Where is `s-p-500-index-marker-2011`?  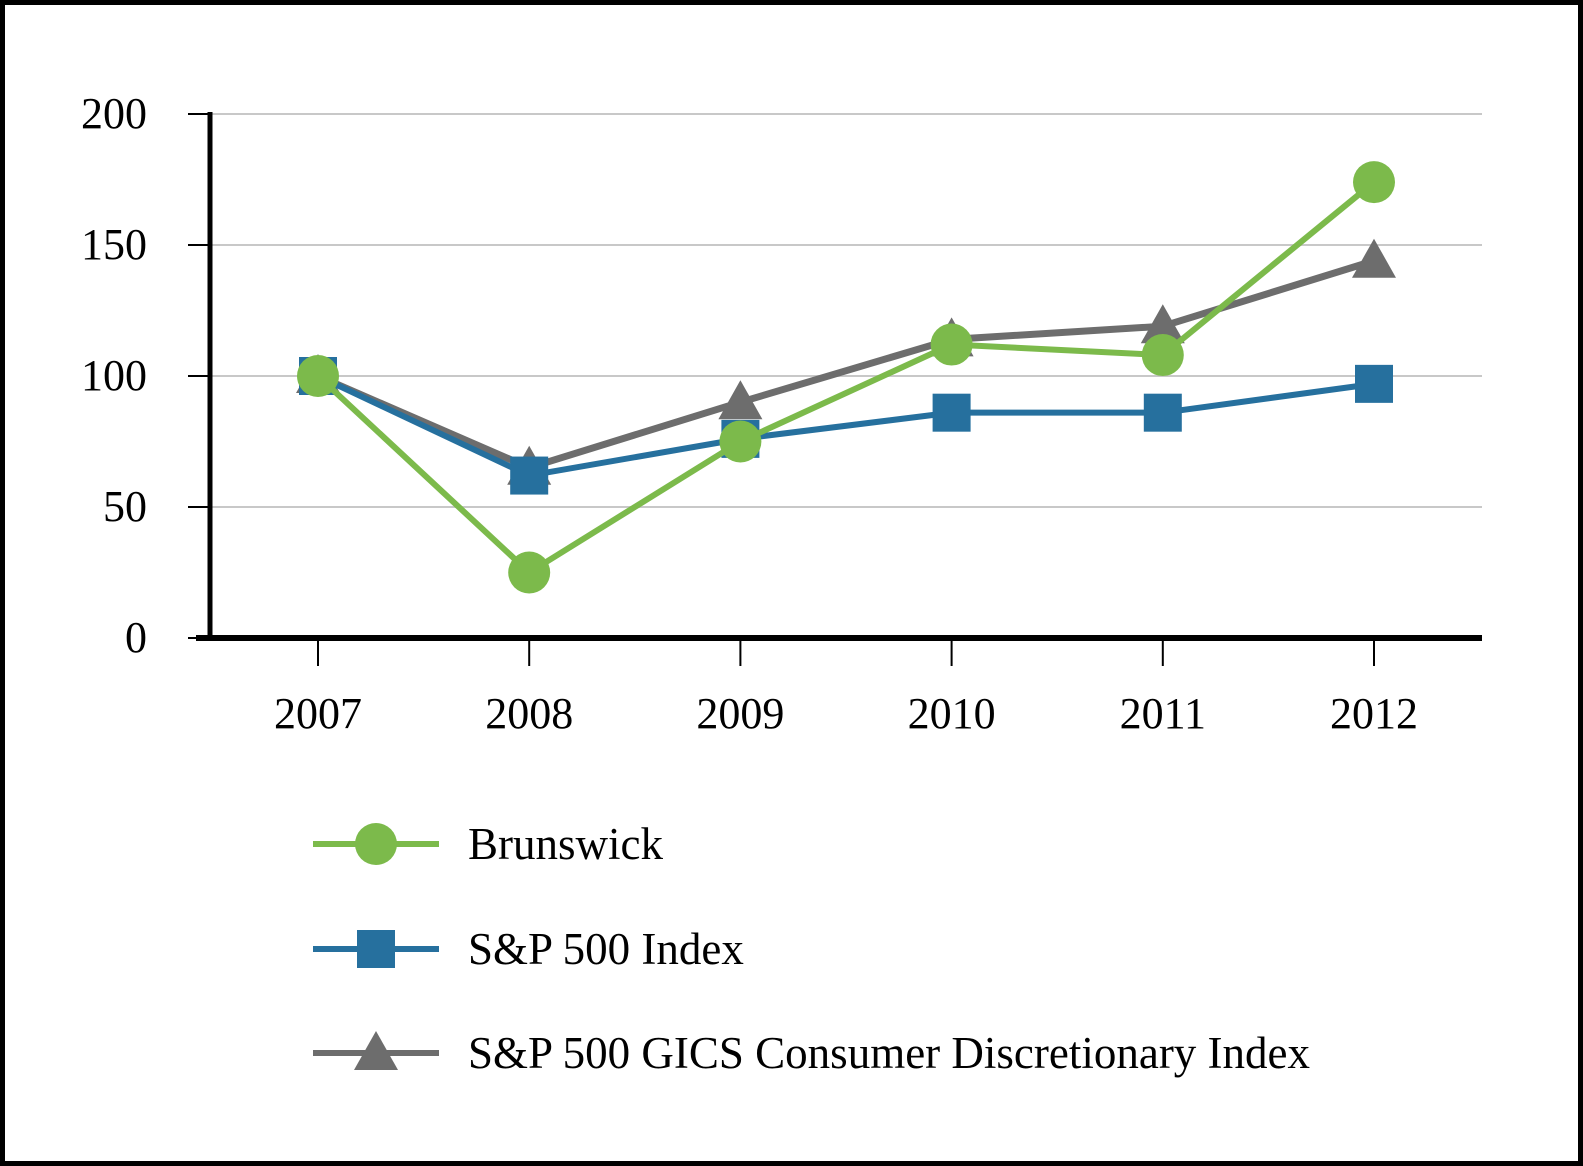 s-p-500-index-marker-2011 is located at coordinates (1162, 412).